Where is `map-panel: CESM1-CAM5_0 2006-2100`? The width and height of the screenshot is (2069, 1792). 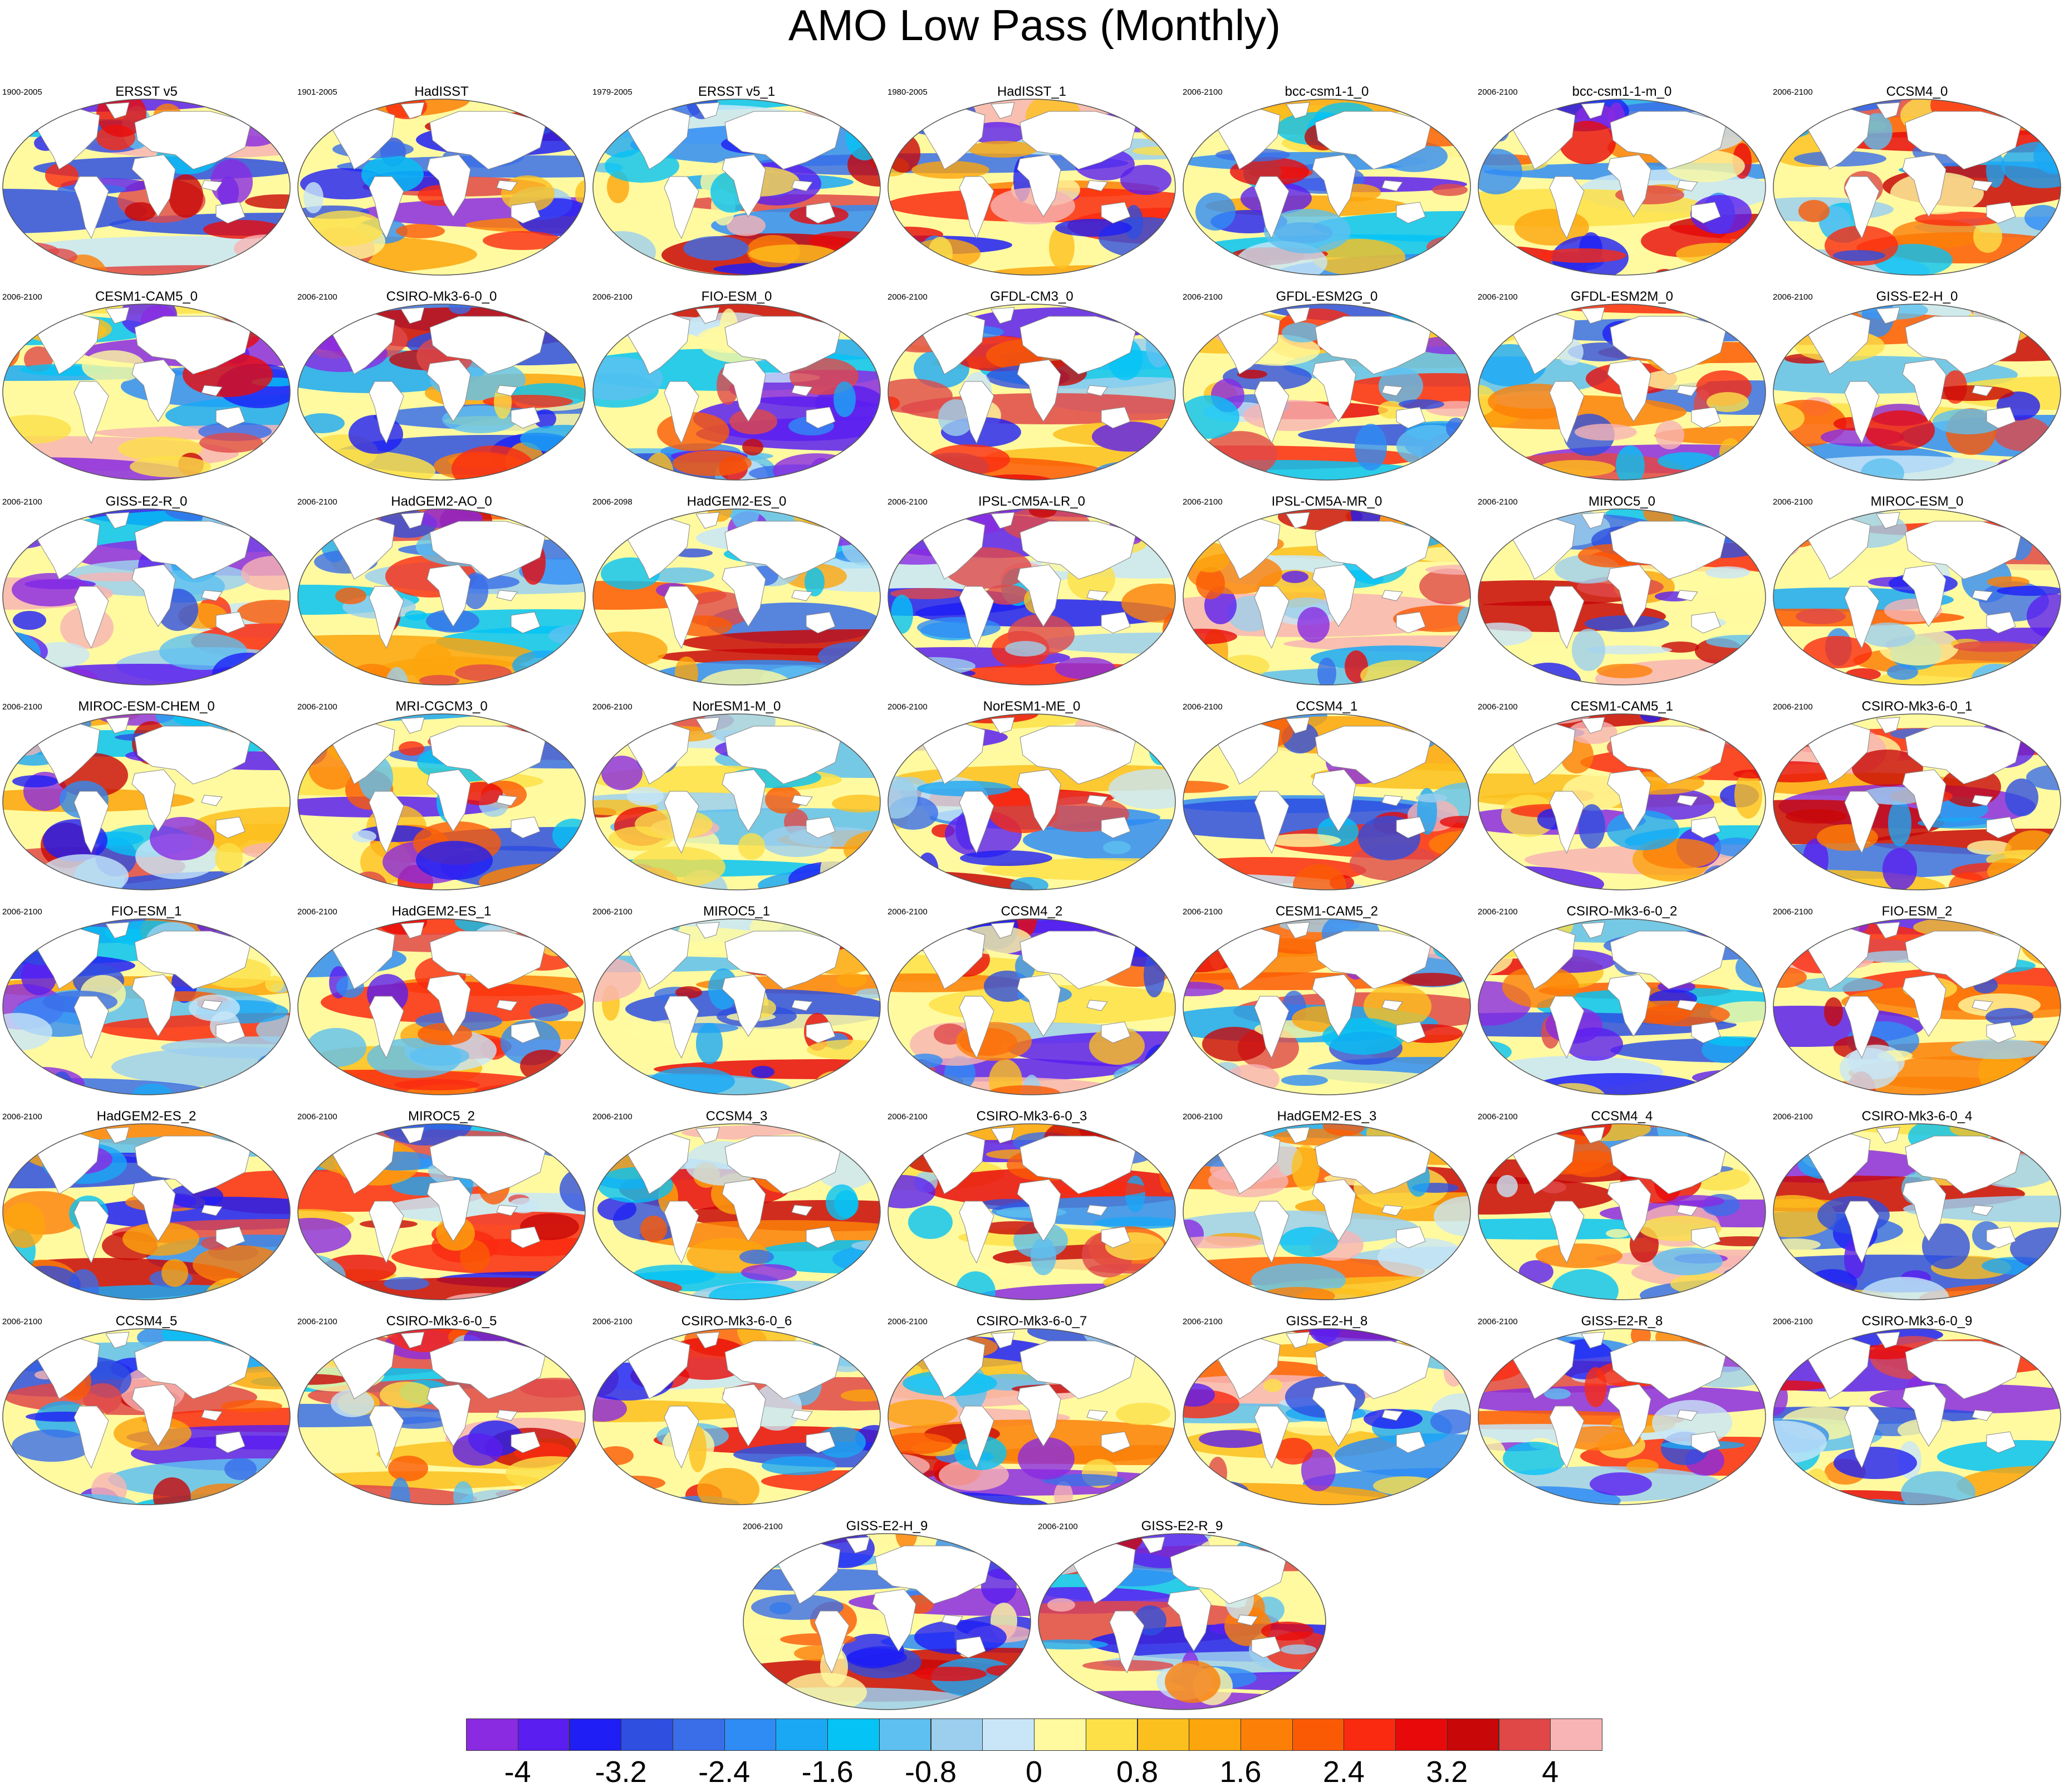
map-panel: CESM1-CAM5_0 2006-2100 is located at coordinates (146, 392).